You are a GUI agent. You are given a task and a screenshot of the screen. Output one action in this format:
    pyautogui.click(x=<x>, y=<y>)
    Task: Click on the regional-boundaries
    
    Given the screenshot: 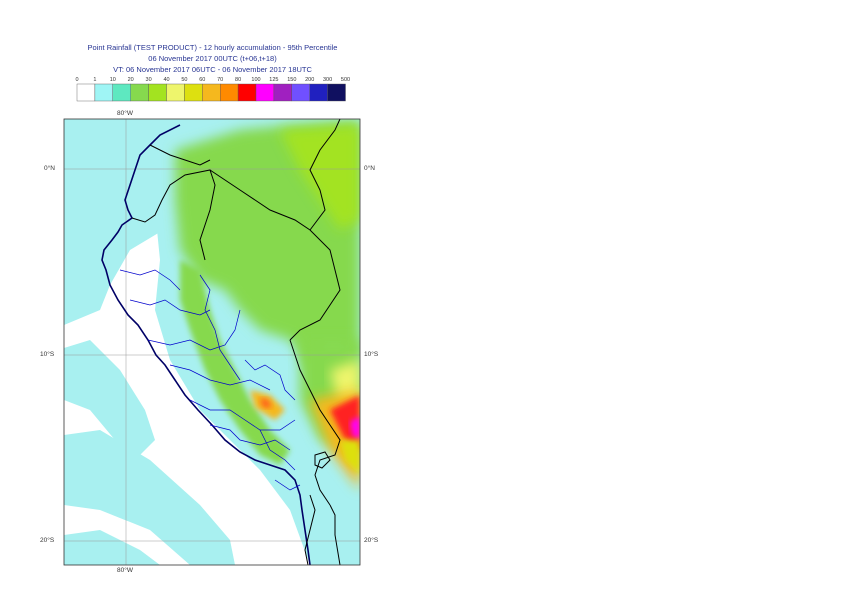 What is the action you would take?
    pyautogui.click(x=210, y=380)
    